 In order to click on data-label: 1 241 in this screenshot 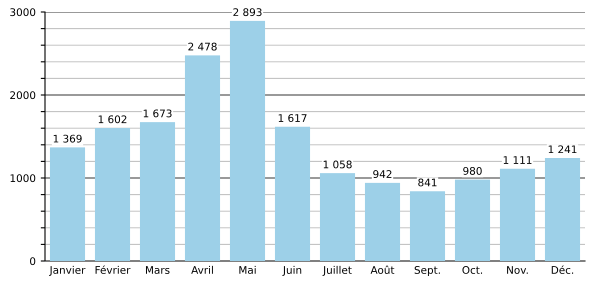, I will do `click(562, 149)`.